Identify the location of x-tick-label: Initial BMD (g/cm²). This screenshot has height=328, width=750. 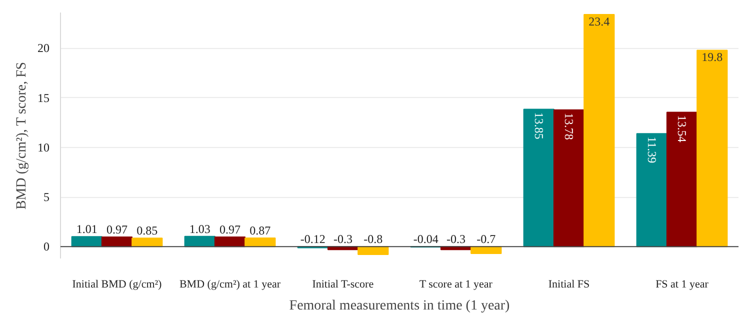
(117, 284).